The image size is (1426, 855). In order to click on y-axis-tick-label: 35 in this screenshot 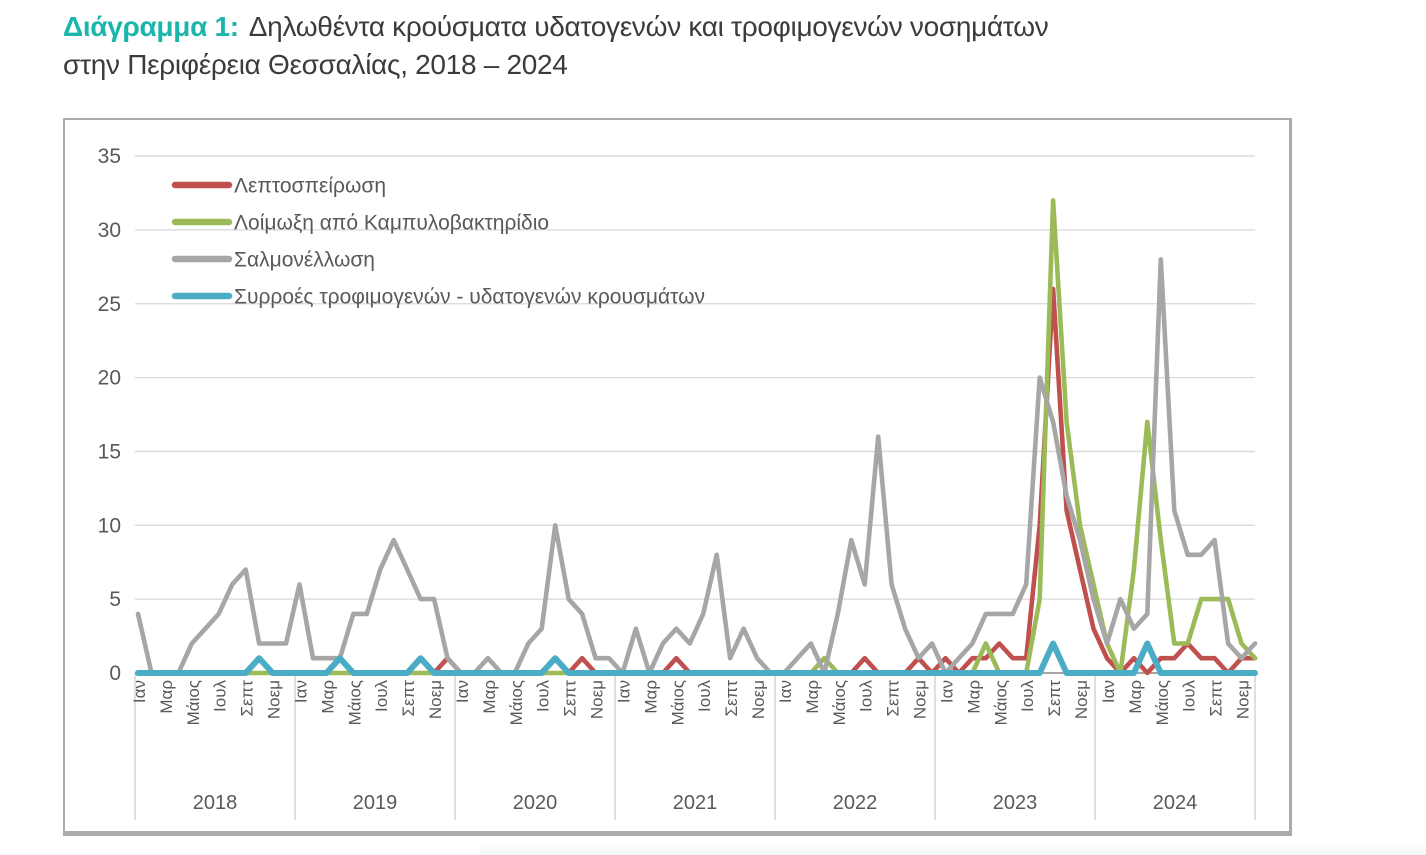, I will do `click(109, 156)`.